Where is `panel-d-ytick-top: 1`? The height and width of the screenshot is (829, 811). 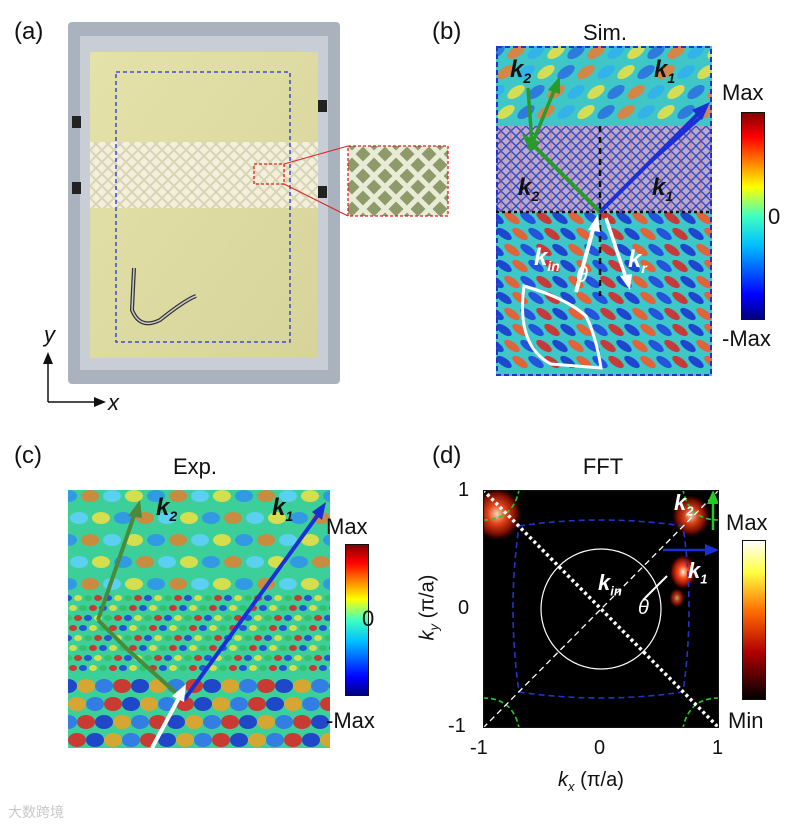 panel-d-ytick-top: 1 is located at coordinates (464, 490).